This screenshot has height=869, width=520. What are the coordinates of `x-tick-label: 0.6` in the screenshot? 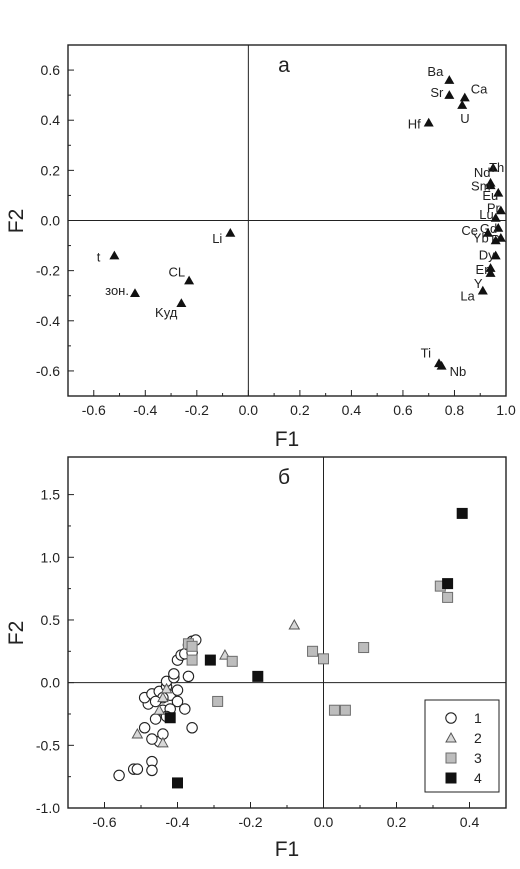 It's located at (403, 410).